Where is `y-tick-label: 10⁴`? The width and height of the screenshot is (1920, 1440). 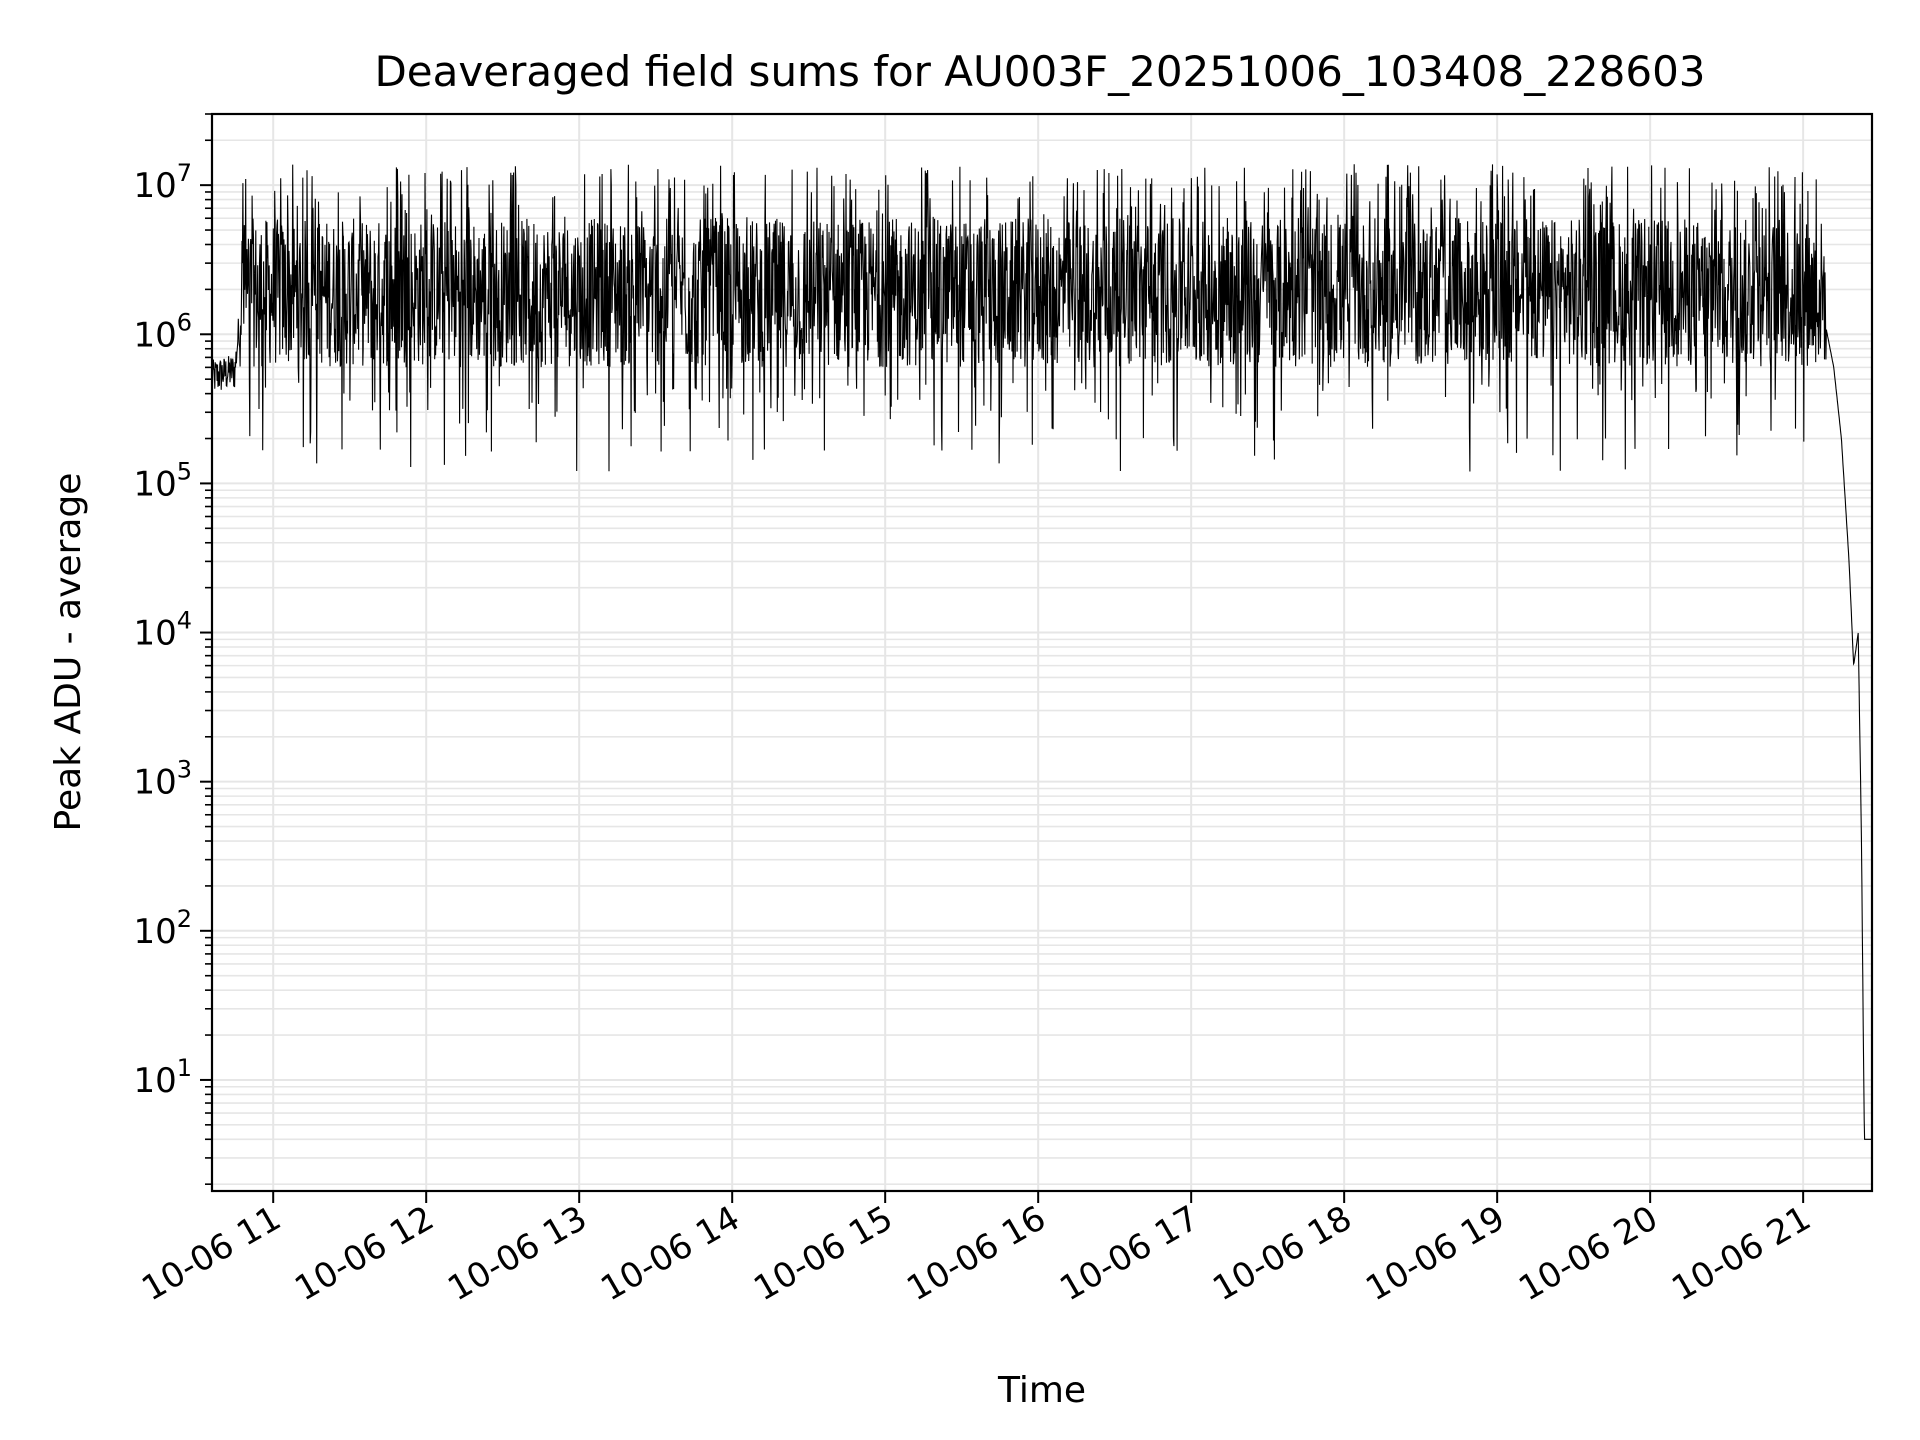
y-tick-label: 10⁴ is located at coordinates (162, 630).